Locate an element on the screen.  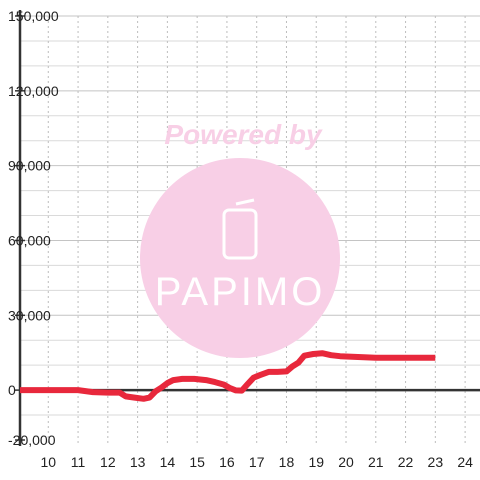
x-tick-label: 16 is located at coordinates (227, 462).